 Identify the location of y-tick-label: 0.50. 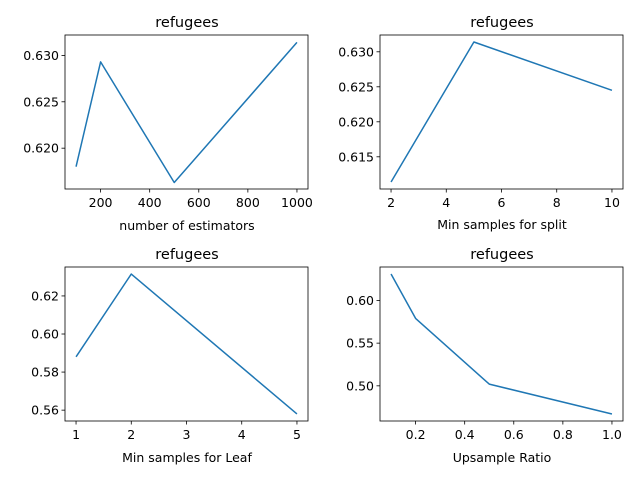
(360, 385).